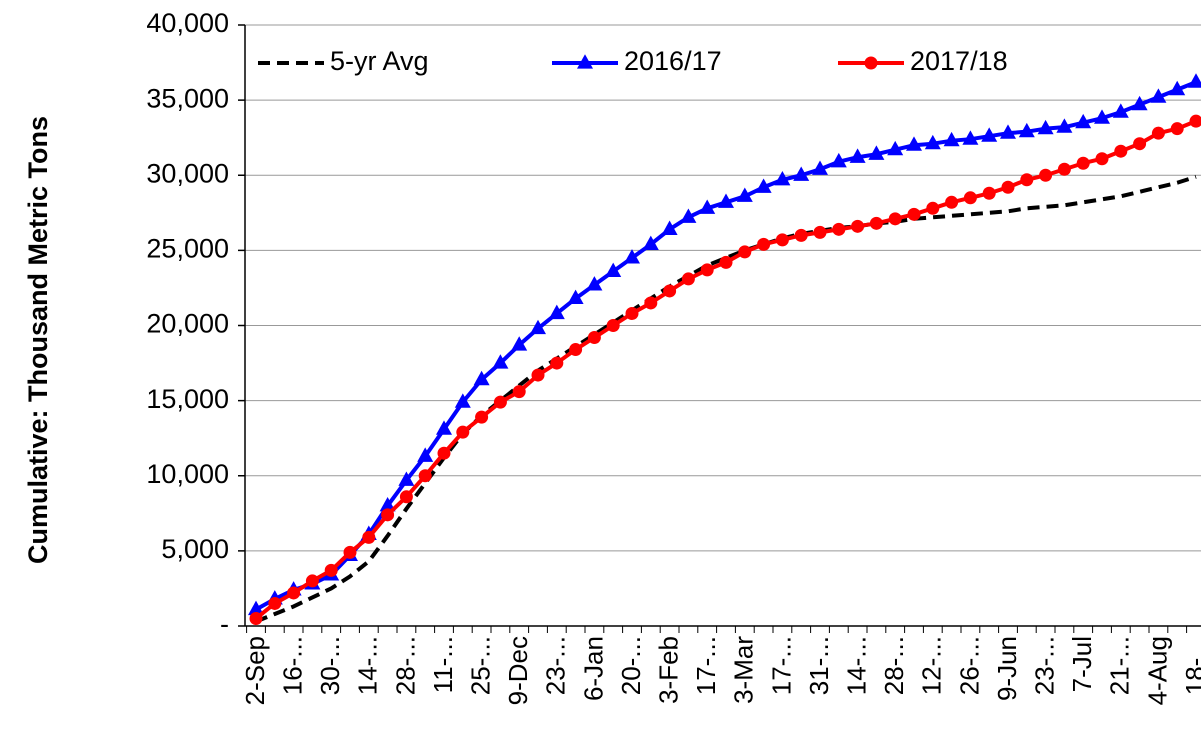 This screenshot has height=748, width=1201. What do you see at coordinates (518, 670) in the screenshot?
I see `x-tick-label: 9-Dec` at bounding box center [518, 670].